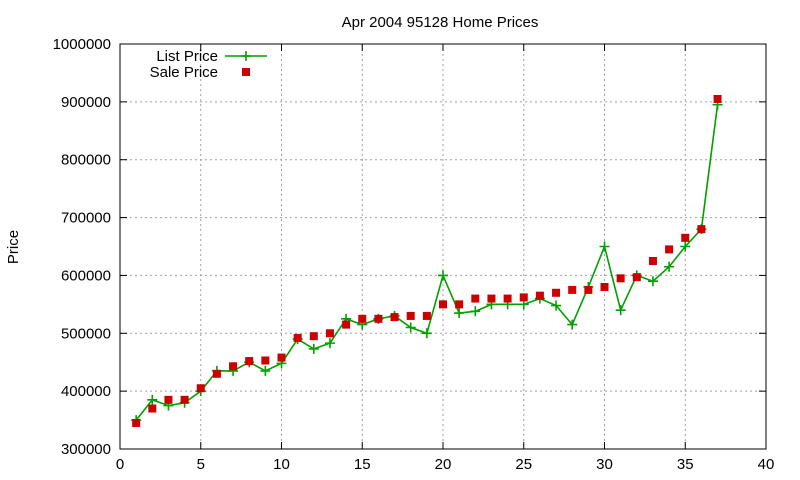  Describe the element at coordinates (187, 56) in the screenshot. I see `legend-label: List Price` at that location.